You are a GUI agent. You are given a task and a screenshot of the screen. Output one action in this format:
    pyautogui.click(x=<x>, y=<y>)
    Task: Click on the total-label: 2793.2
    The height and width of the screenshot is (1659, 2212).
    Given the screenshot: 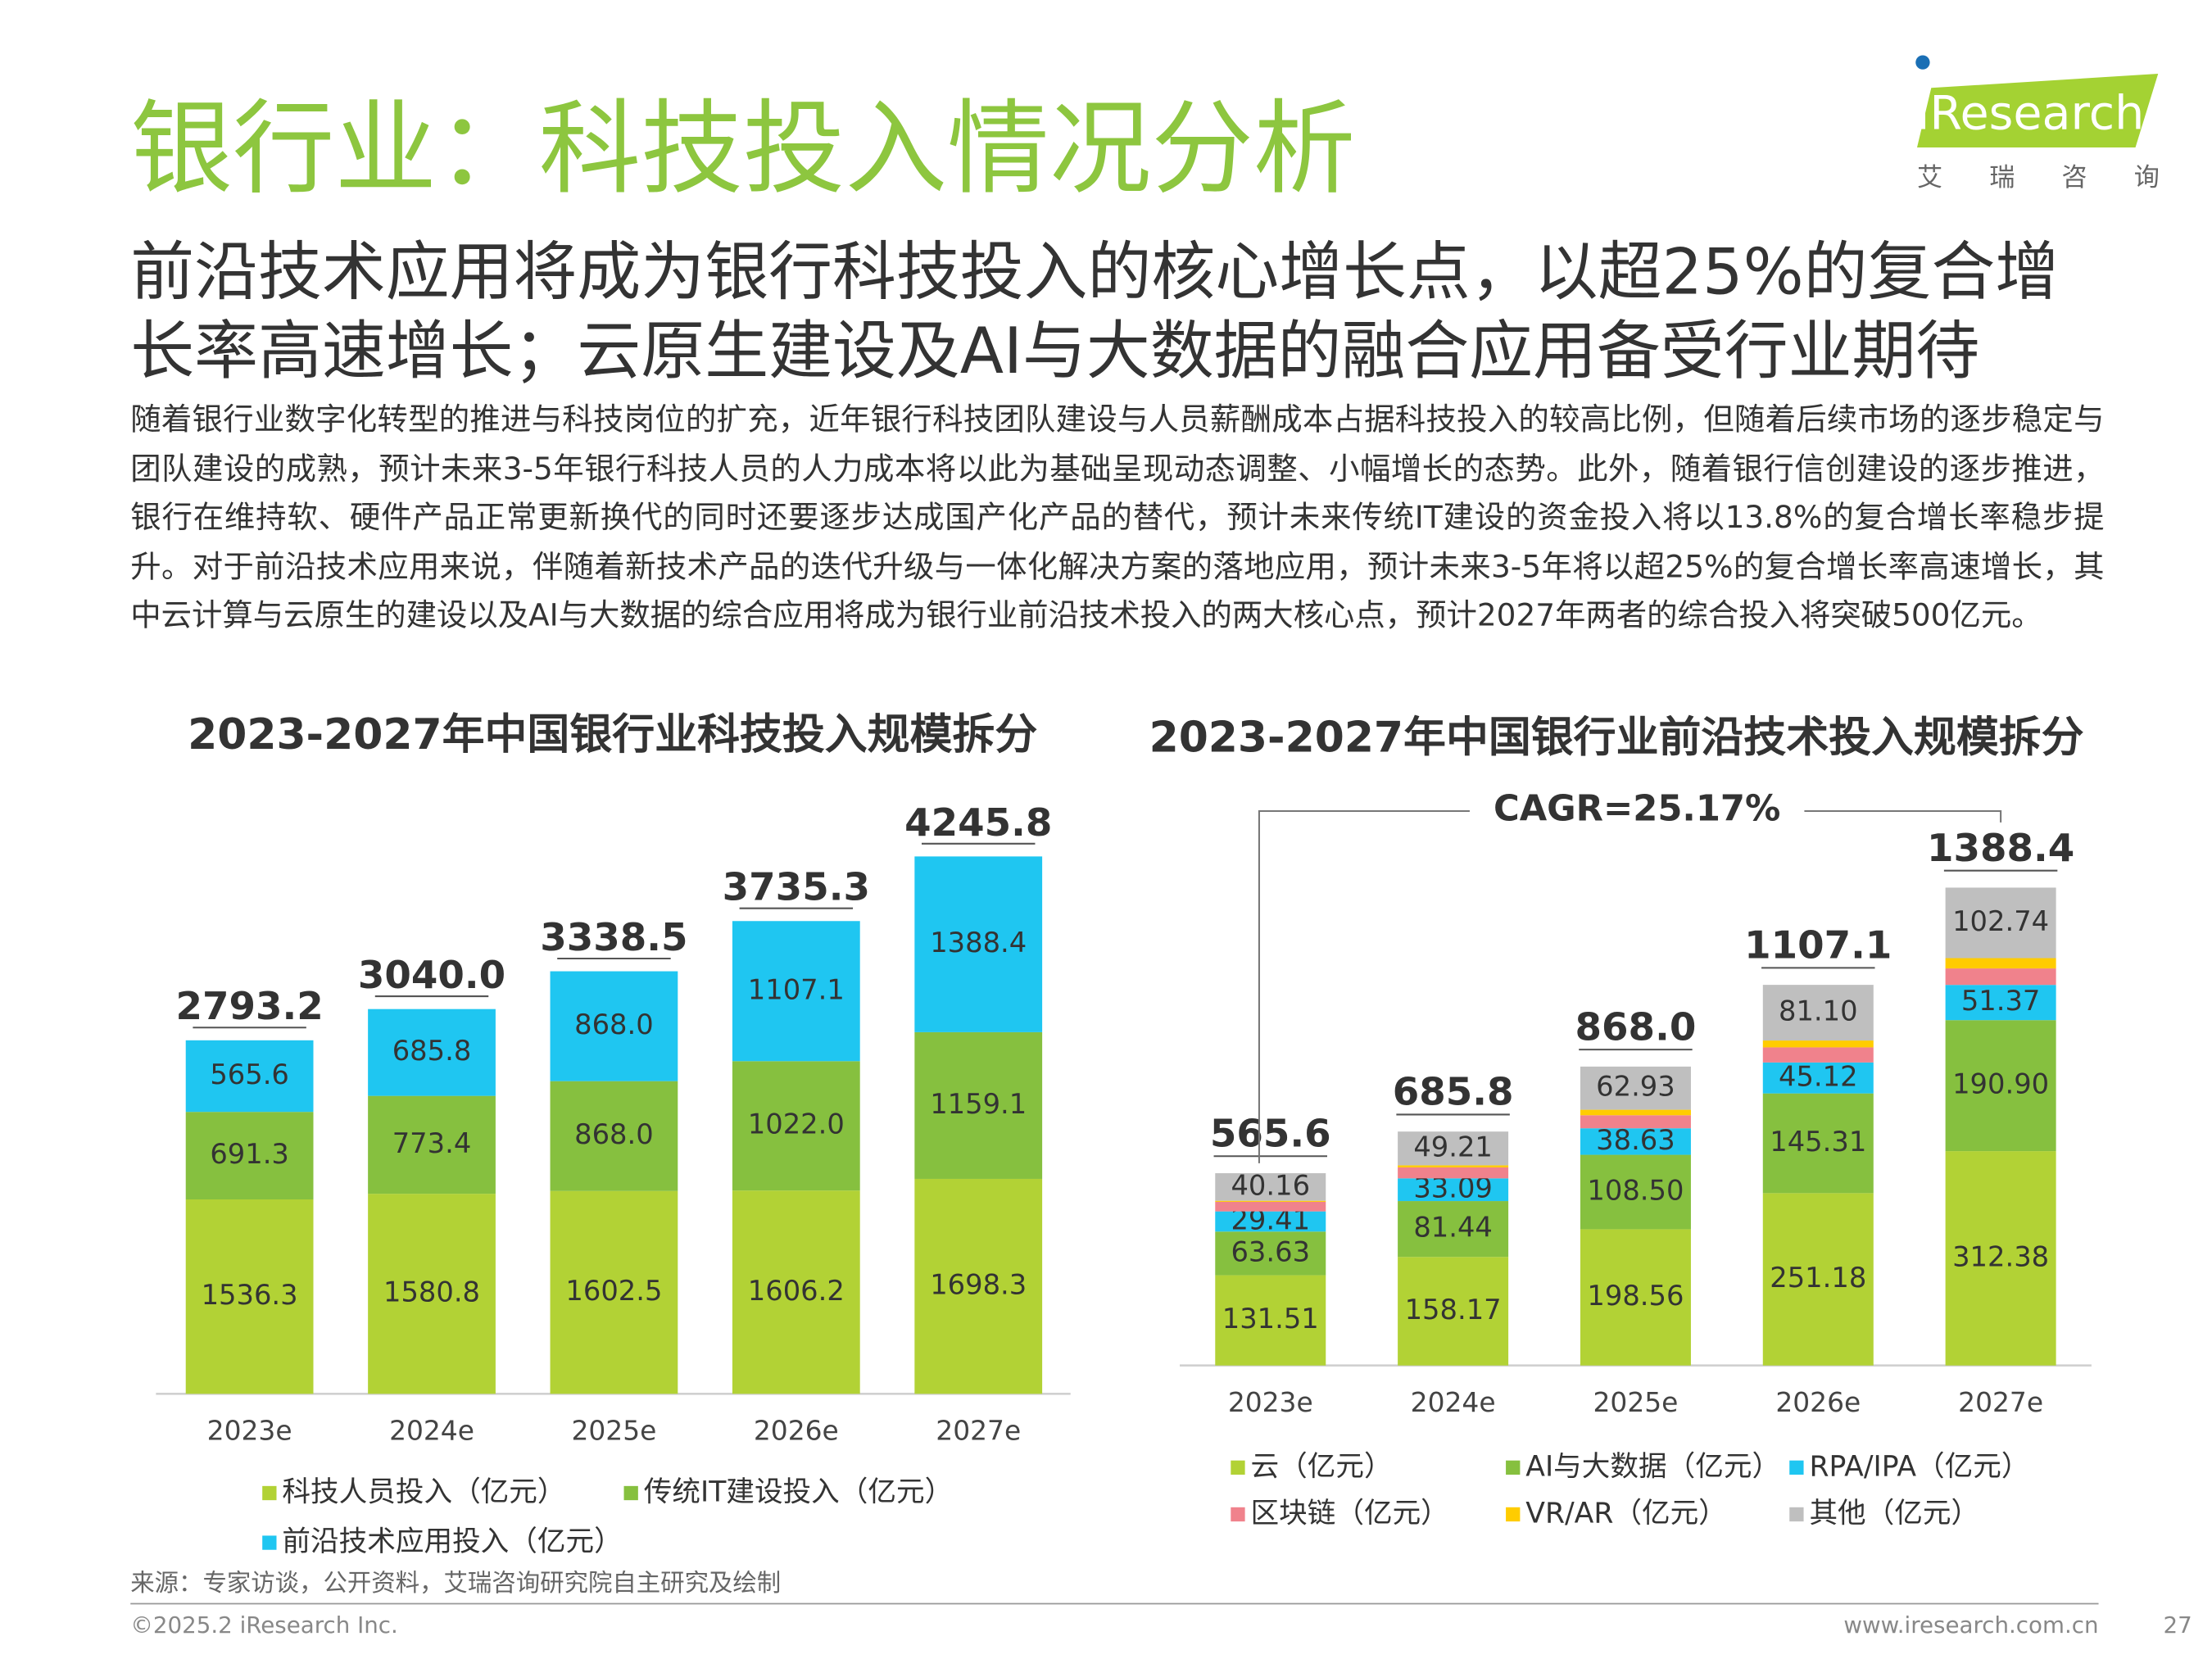 What is the action you would take?
    pyautogui.click(x=249, y=1007)
    